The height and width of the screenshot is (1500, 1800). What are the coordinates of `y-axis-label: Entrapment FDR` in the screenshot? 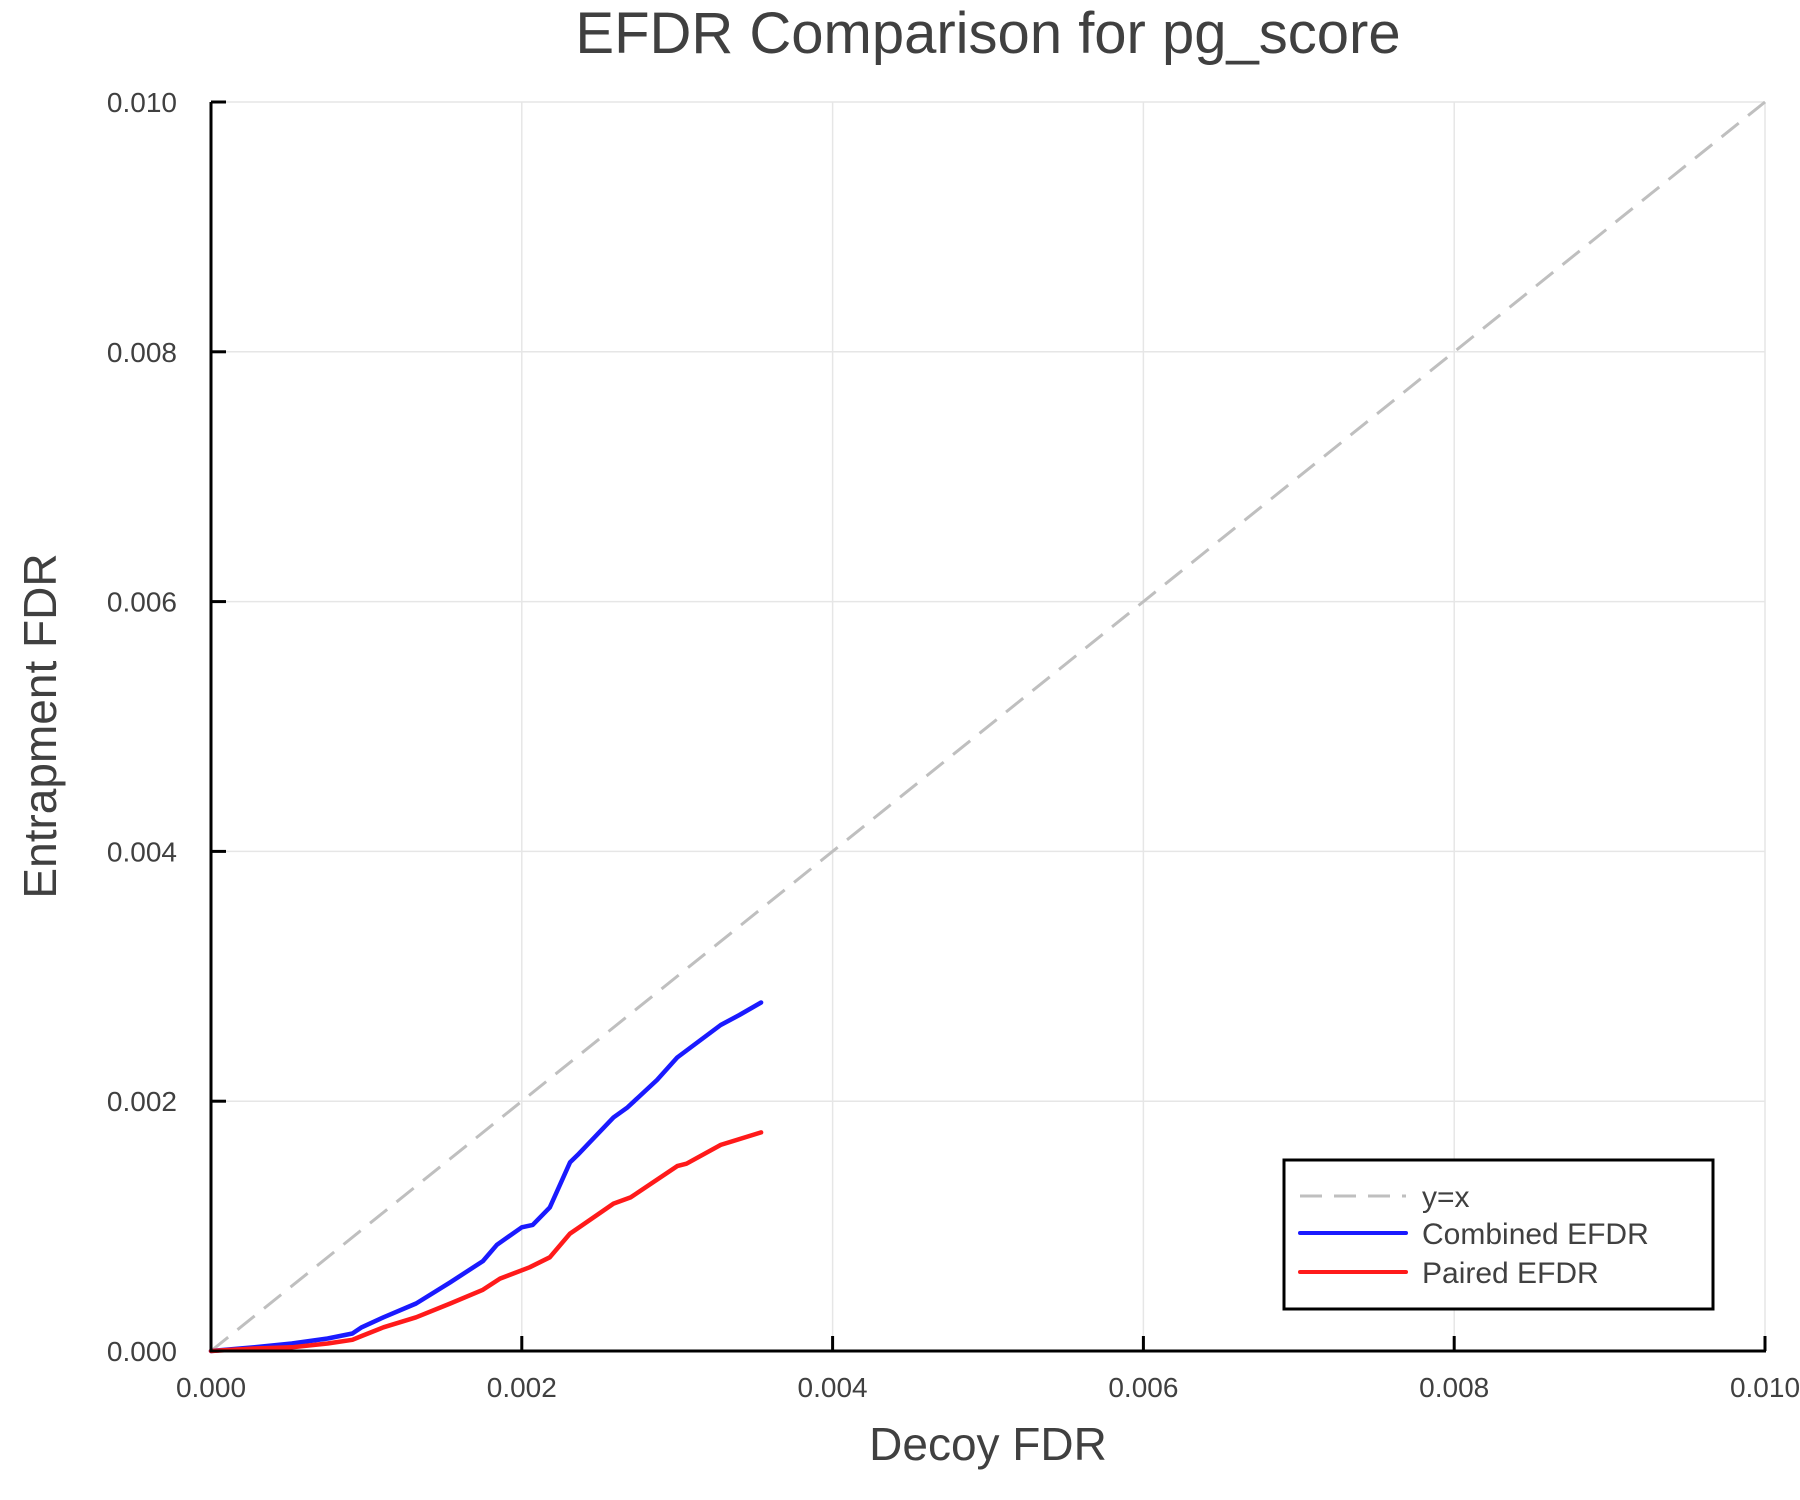 It's located at (40, 725).